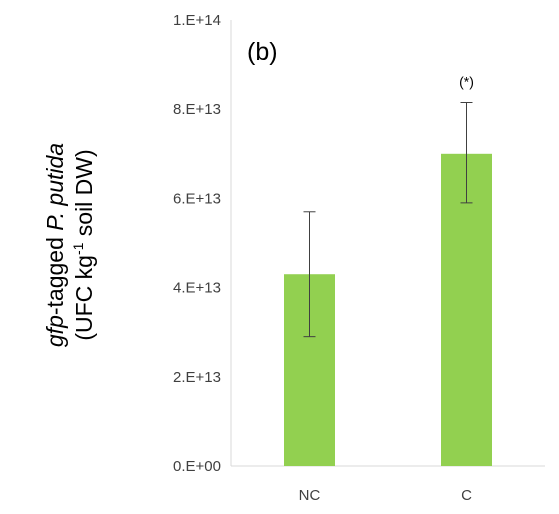 Image resolution: width=559 pixels, height=514 pixels. Describe the element at coordinates (385, 495) in the screenshot. I see `x-tick-labels: NC C` at that location.